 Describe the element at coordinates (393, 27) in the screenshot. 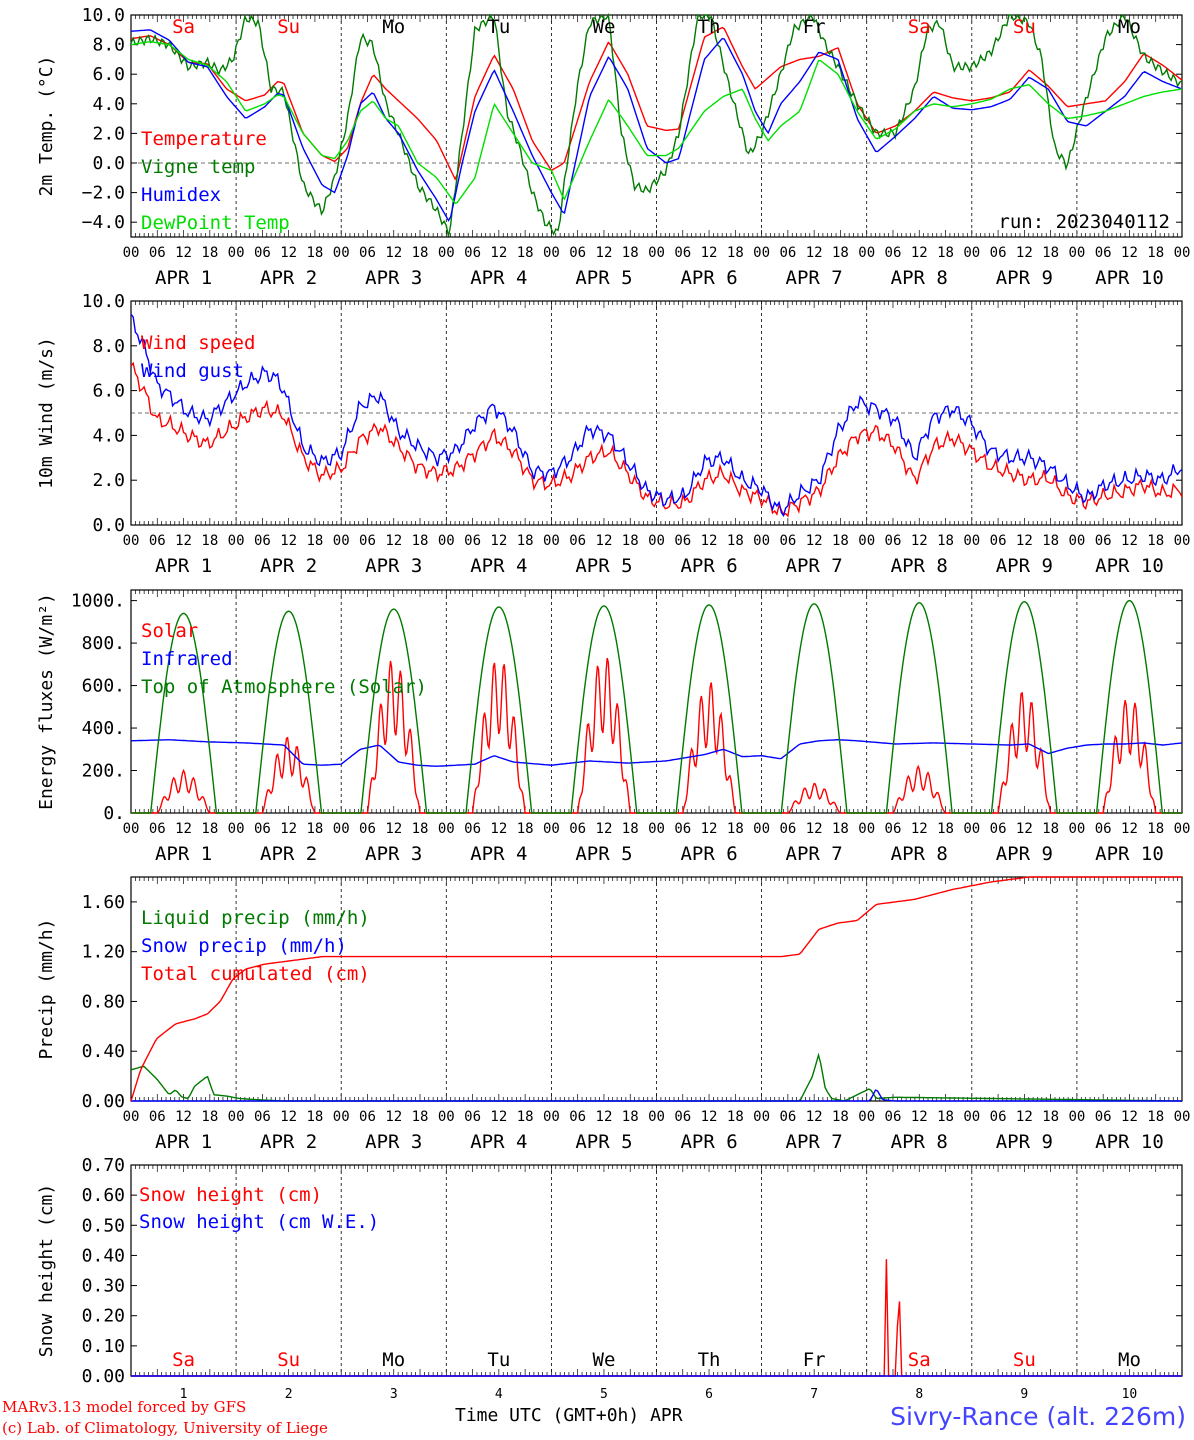

I see `weekday-label: Mo` at that location.